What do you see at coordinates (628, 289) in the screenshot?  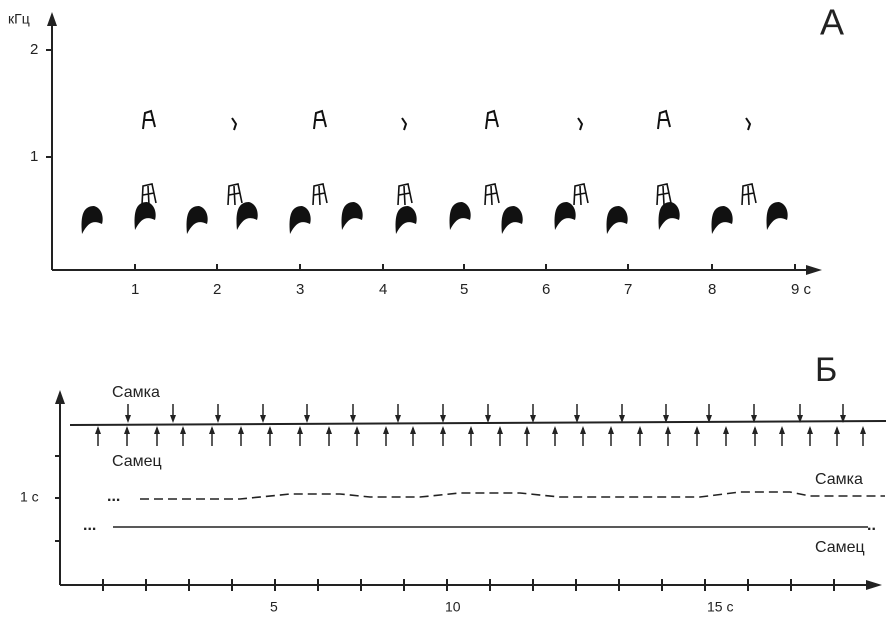 I see `x-tick-label: 7` at bounding box center [628, 289].